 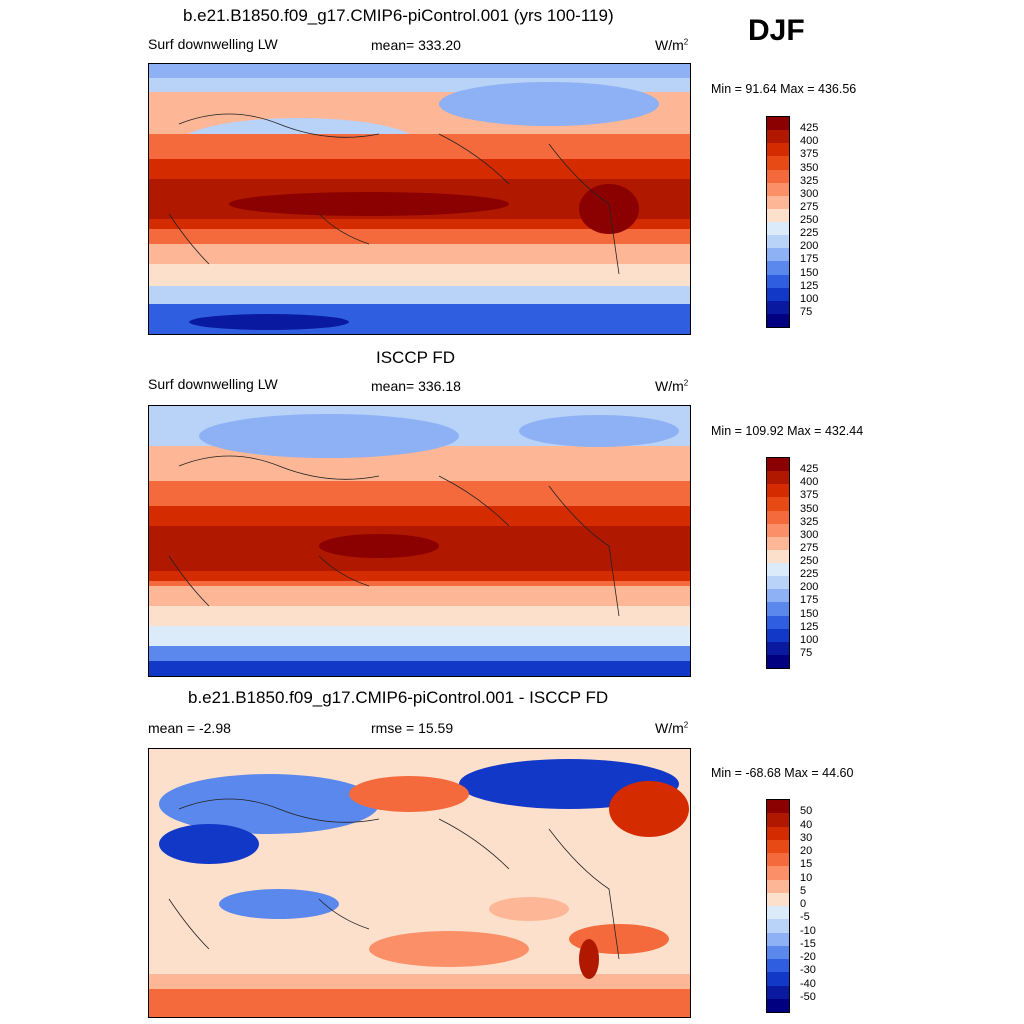 I want to click on colorbar-tick-label: -15, so click(x=808, y=943).